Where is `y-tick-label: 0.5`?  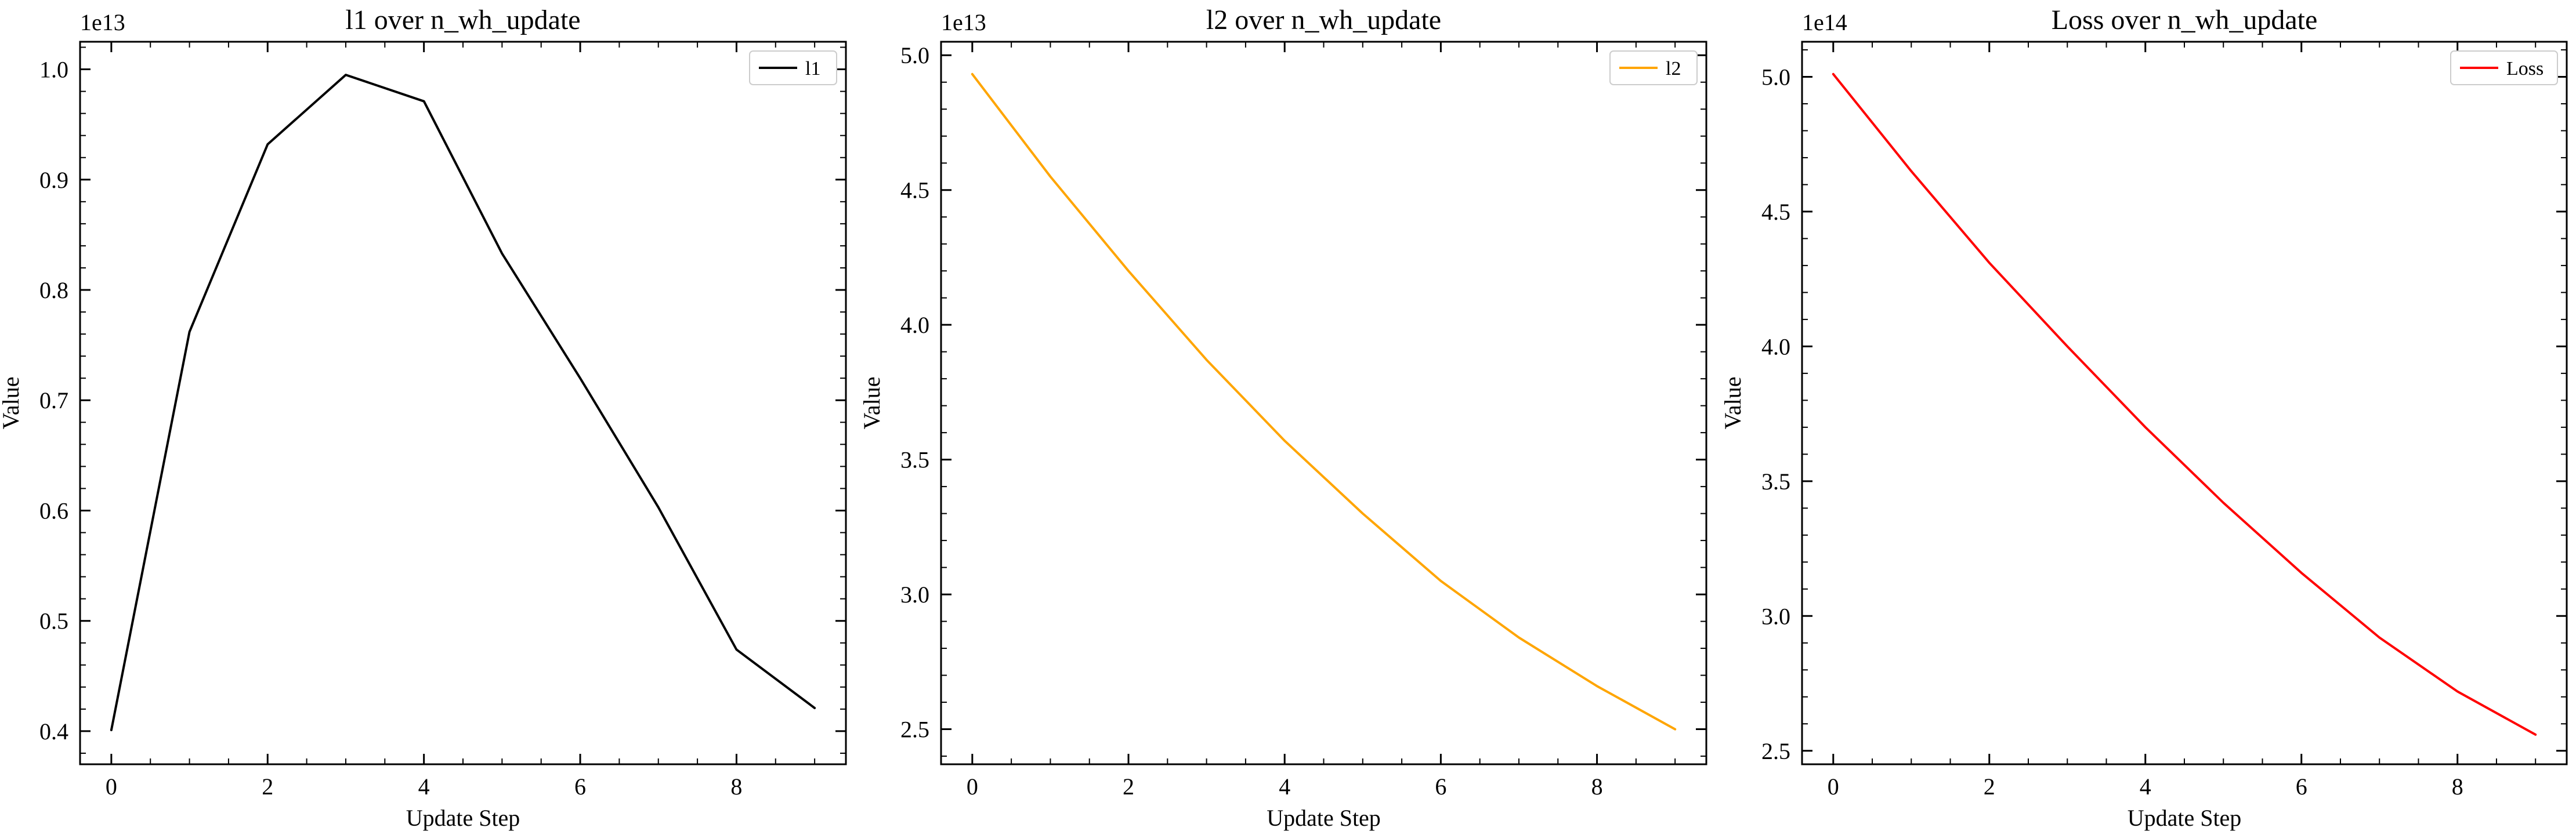 y-tick-label: 0.5 is located at coordinates (53, 621).